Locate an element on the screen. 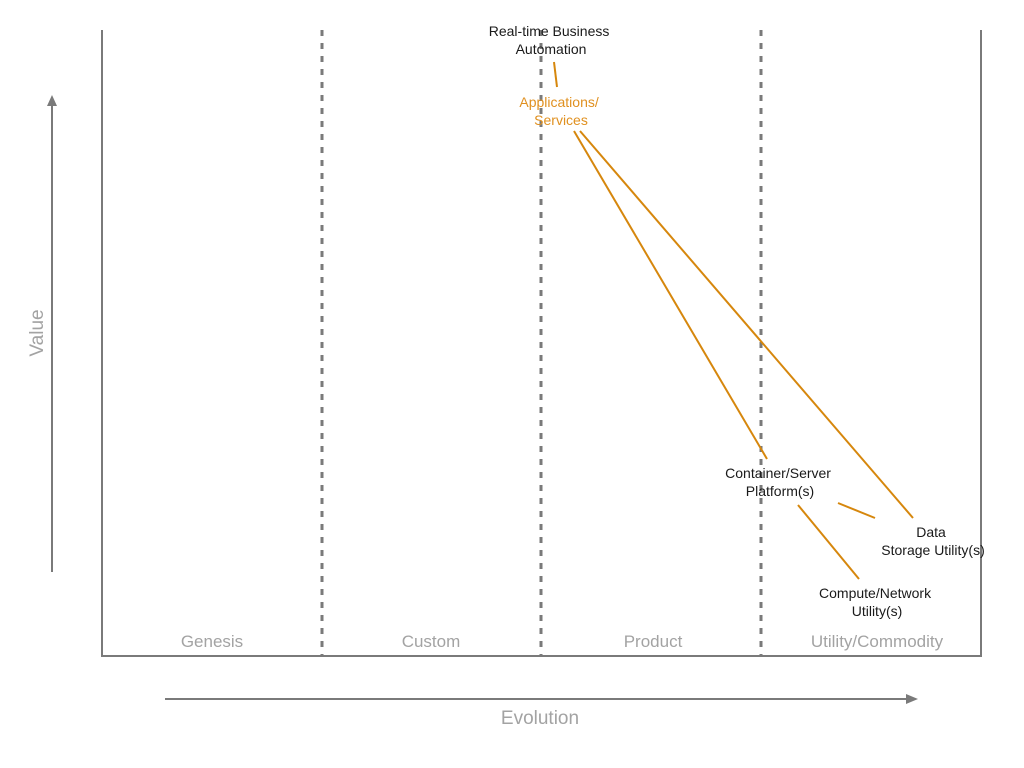 The image size is (1024, 768). node-label: Container/Server Platform(s) is located at coordinates (780, 482).